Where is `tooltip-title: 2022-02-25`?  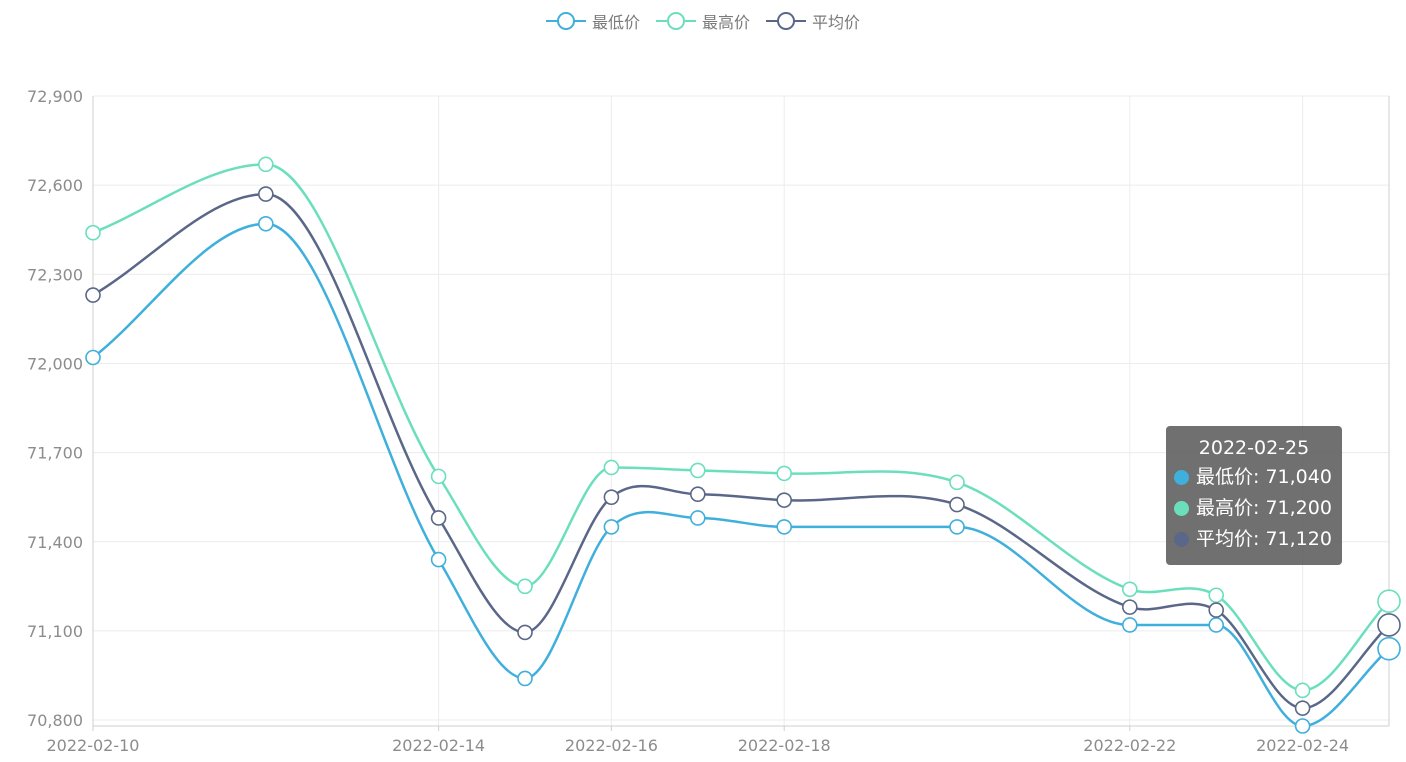 tooltip-title: 2022-02-25 is located at coordinates (1254, 448).